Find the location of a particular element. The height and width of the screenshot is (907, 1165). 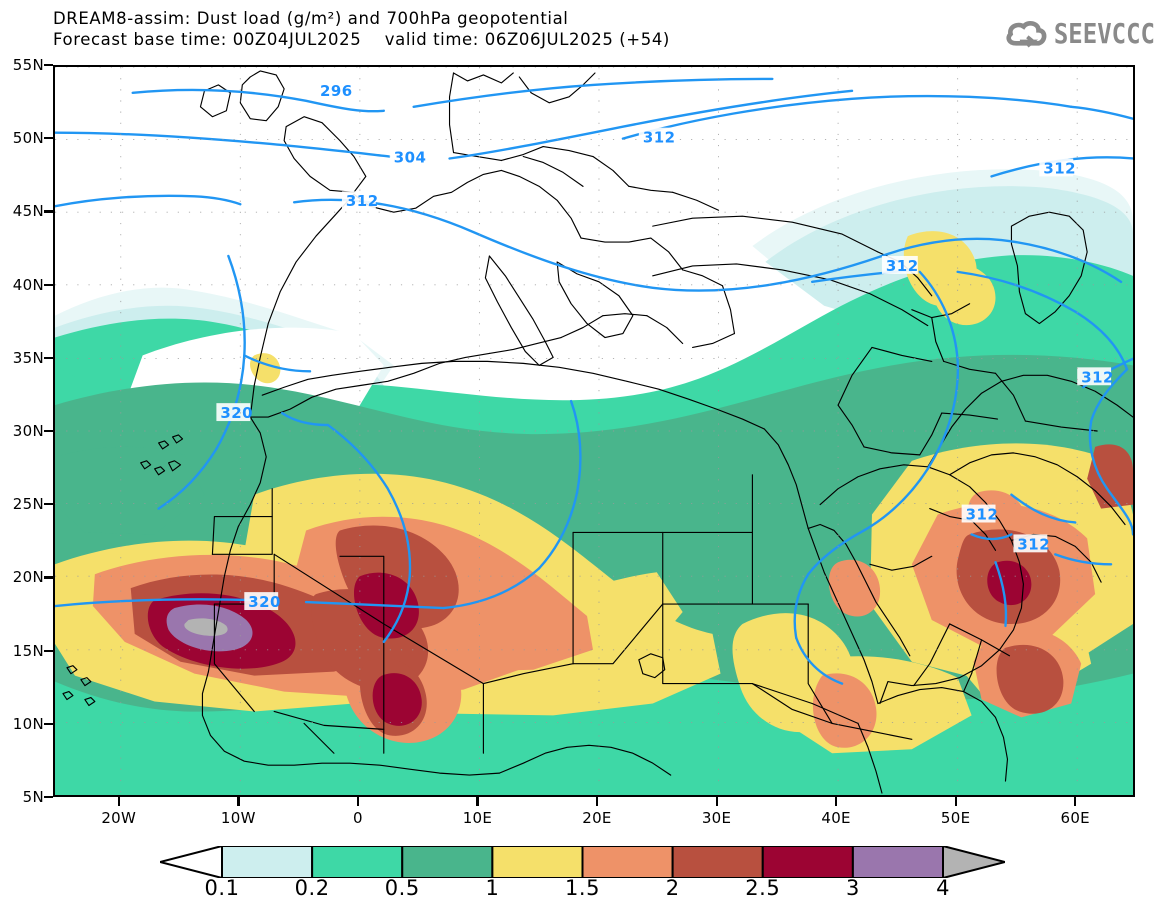

lon-label: 20E is located at coordinates (597, 818).